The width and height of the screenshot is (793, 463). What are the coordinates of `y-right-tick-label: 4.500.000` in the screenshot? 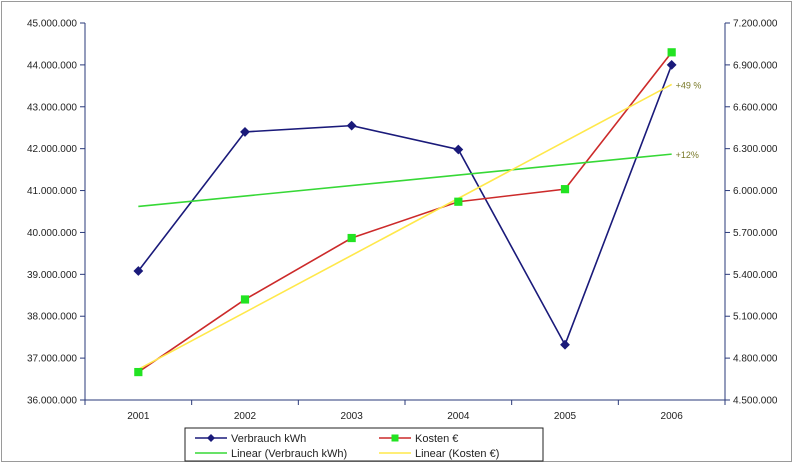 It's located at (755, 401).